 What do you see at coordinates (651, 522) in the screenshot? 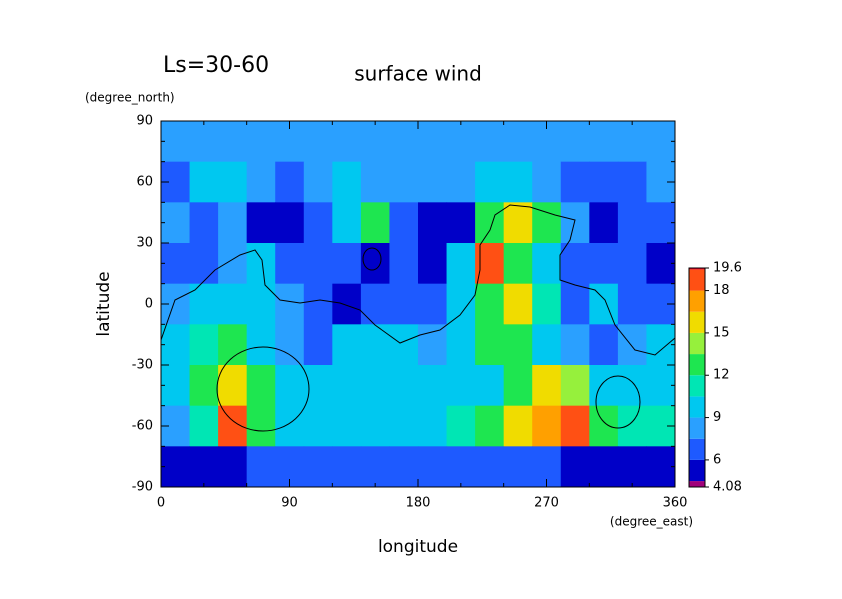
I see `x-unit: (degree_east)` at bounding box center [651, 522].